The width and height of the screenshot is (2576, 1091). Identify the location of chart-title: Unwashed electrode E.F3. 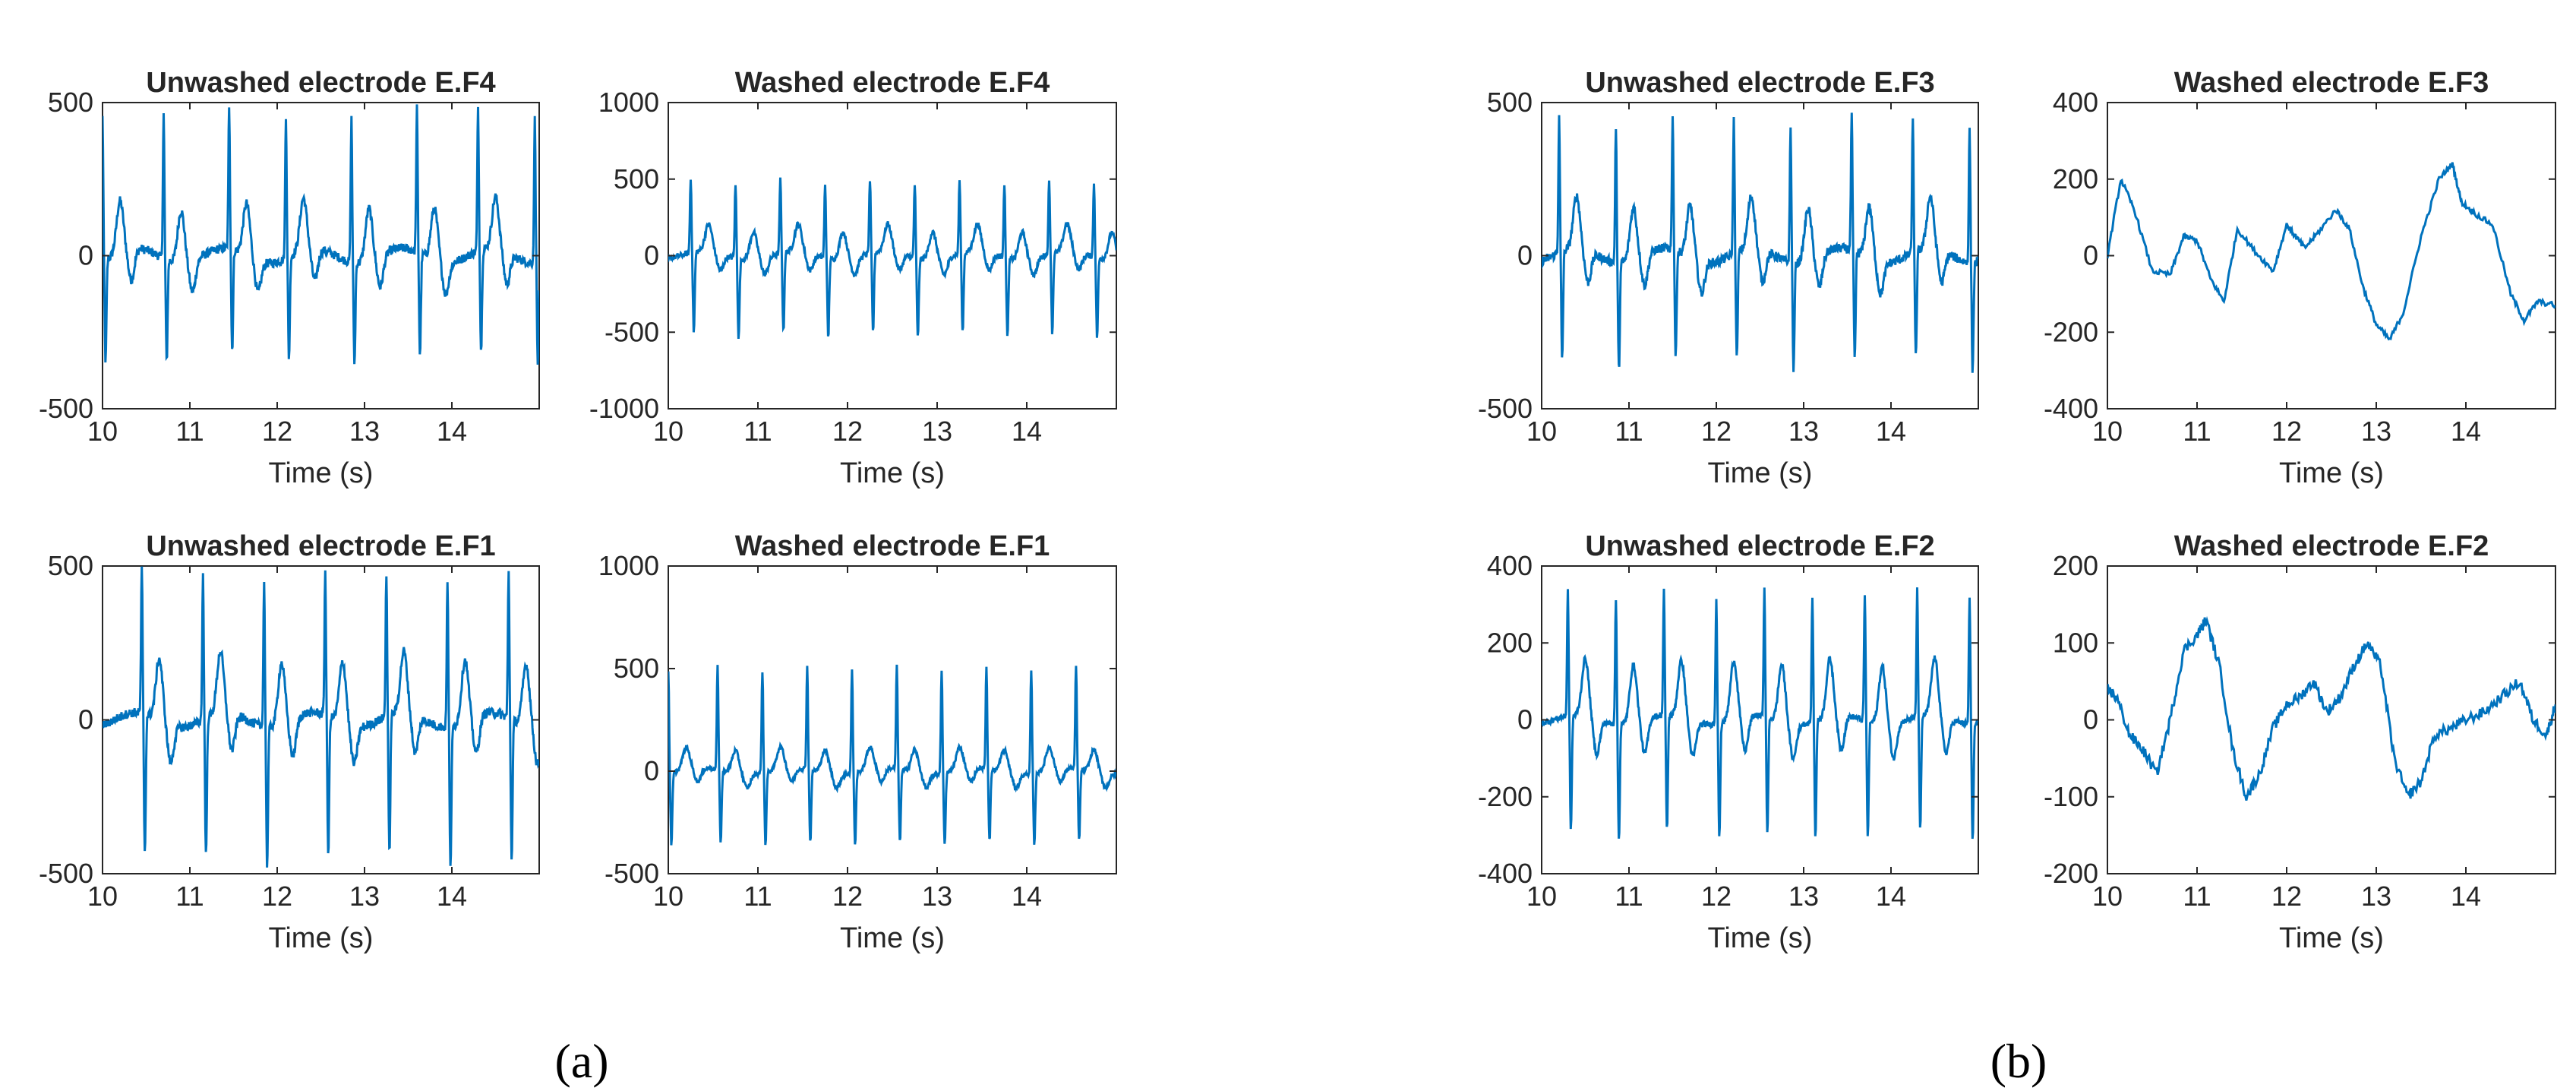
(1760, 83).